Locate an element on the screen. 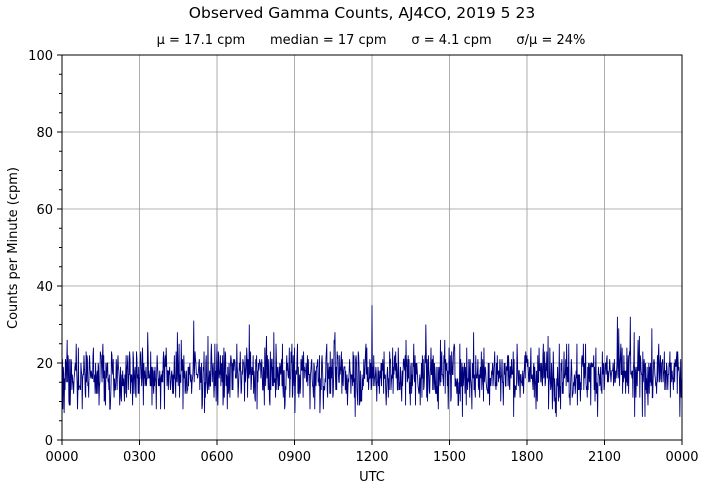 Image resolution: width=705 pixels, height=489 pixels. chart-title: Observed Gamma Counts, AJ4CO, 2019 5 23 is located at coordinates (362, 13).